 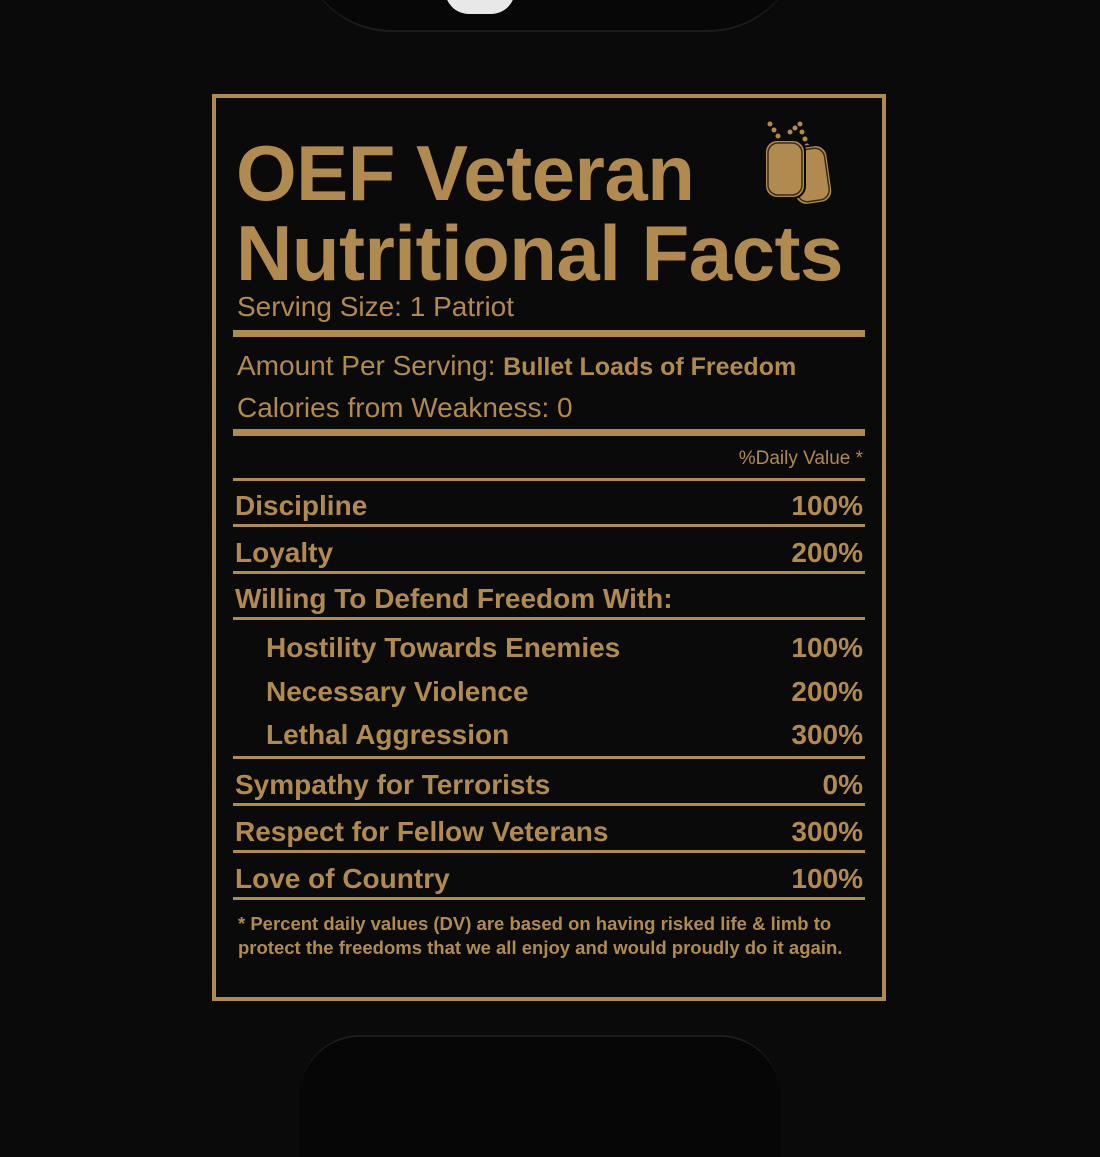 I want to click on nutrient-row: Loyalty 200%, so click(x=549, y=552).